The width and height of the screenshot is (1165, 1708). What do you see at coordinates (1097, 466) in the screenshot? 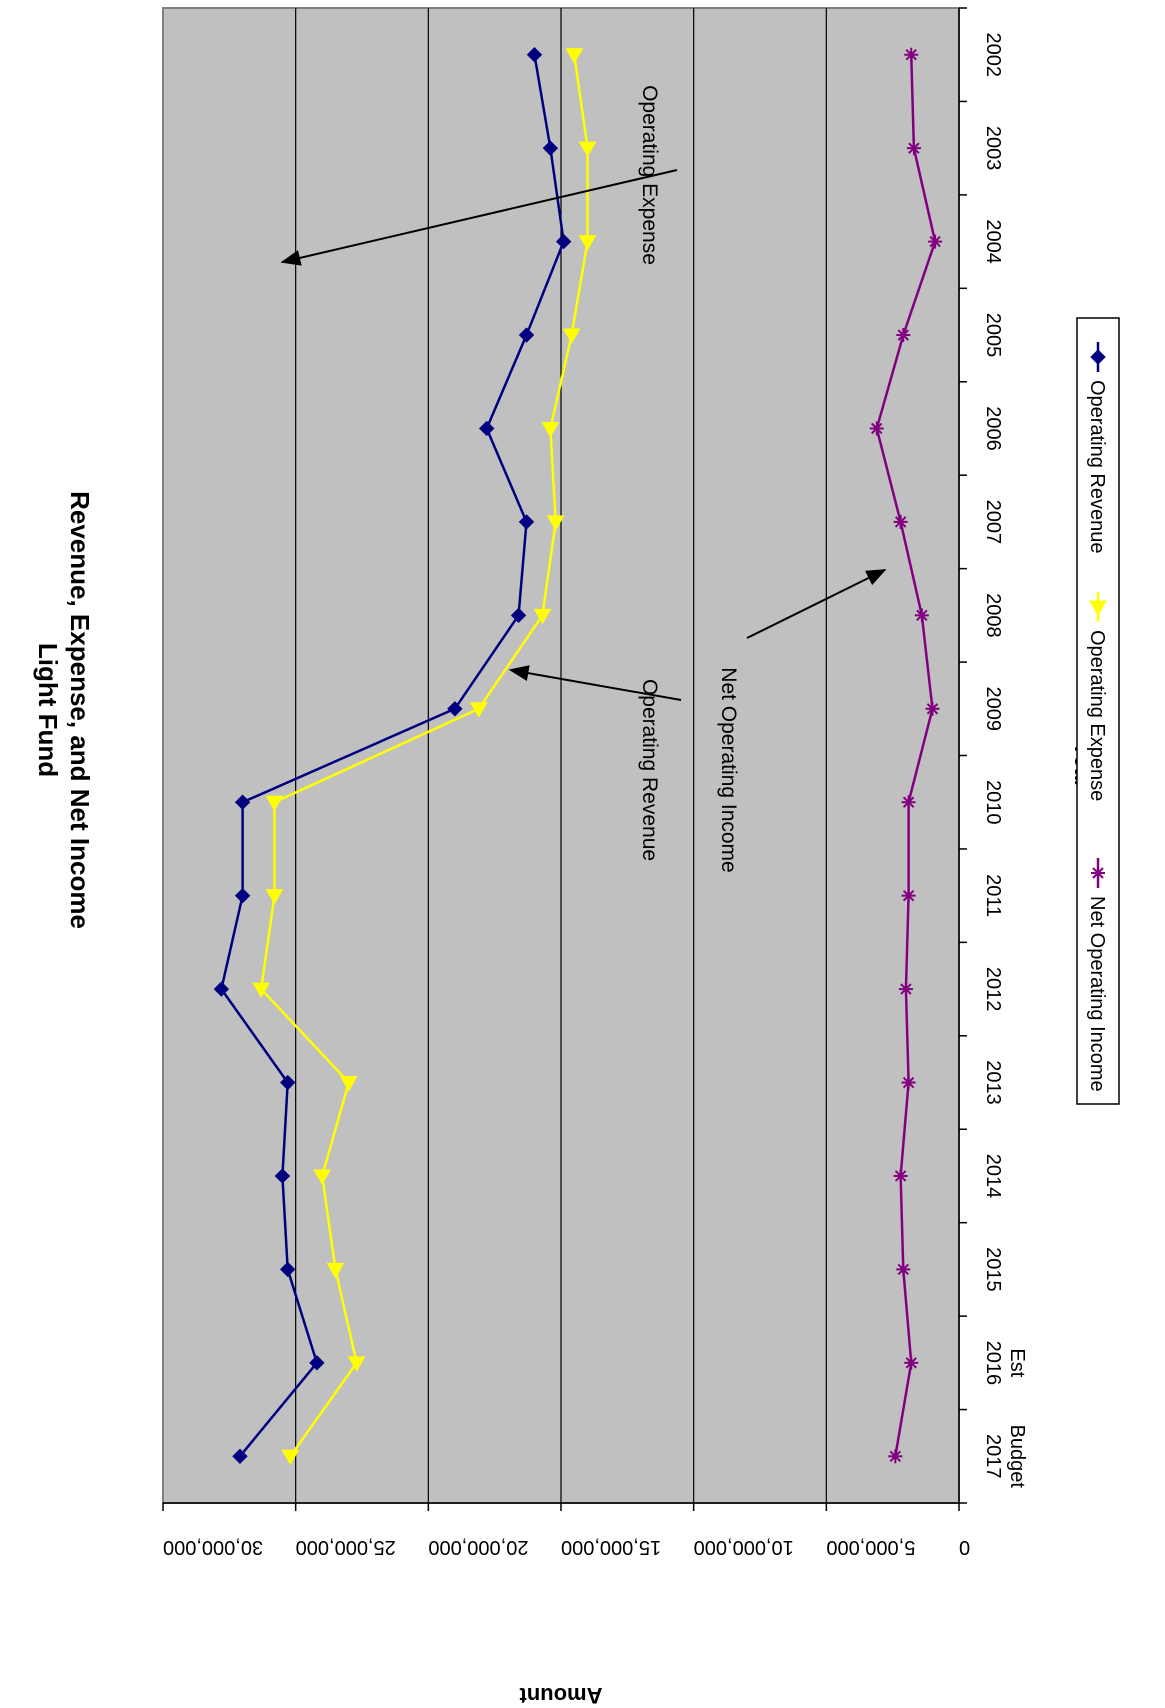
I see `legend-label: Operating Revenue` at bounding box center [1097, 466].